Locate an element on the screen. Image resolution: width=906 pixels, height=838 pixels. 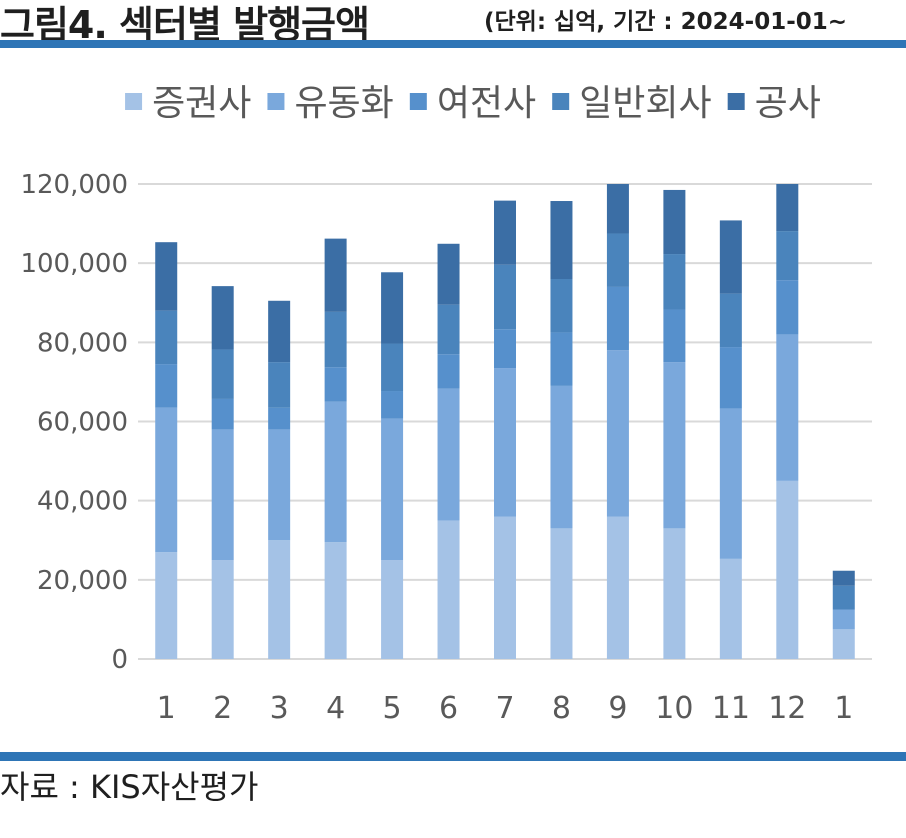
legend-item: 여전사 is located at coordinates (472, 103).